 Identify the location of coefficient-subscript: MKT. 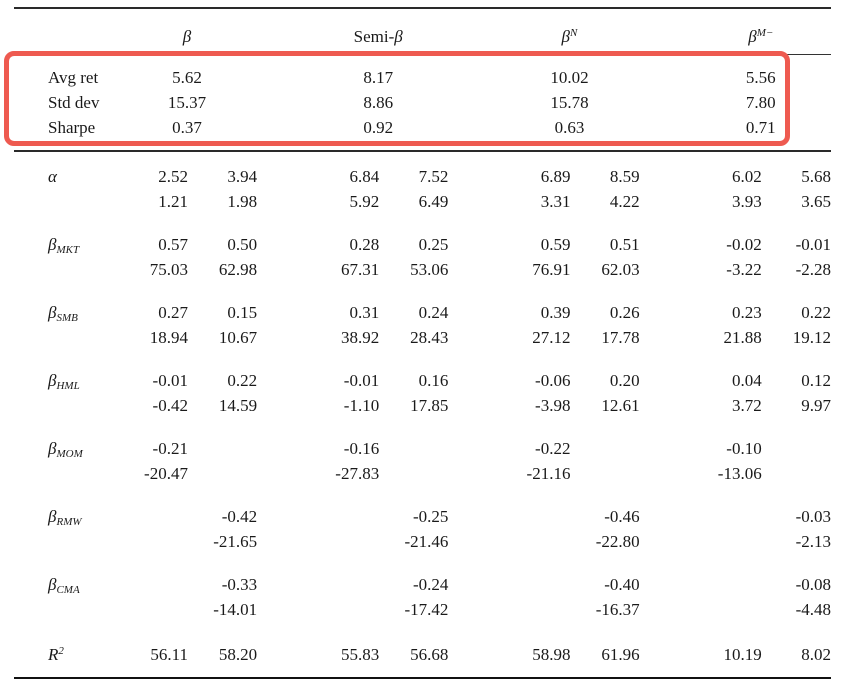
(68, 250).